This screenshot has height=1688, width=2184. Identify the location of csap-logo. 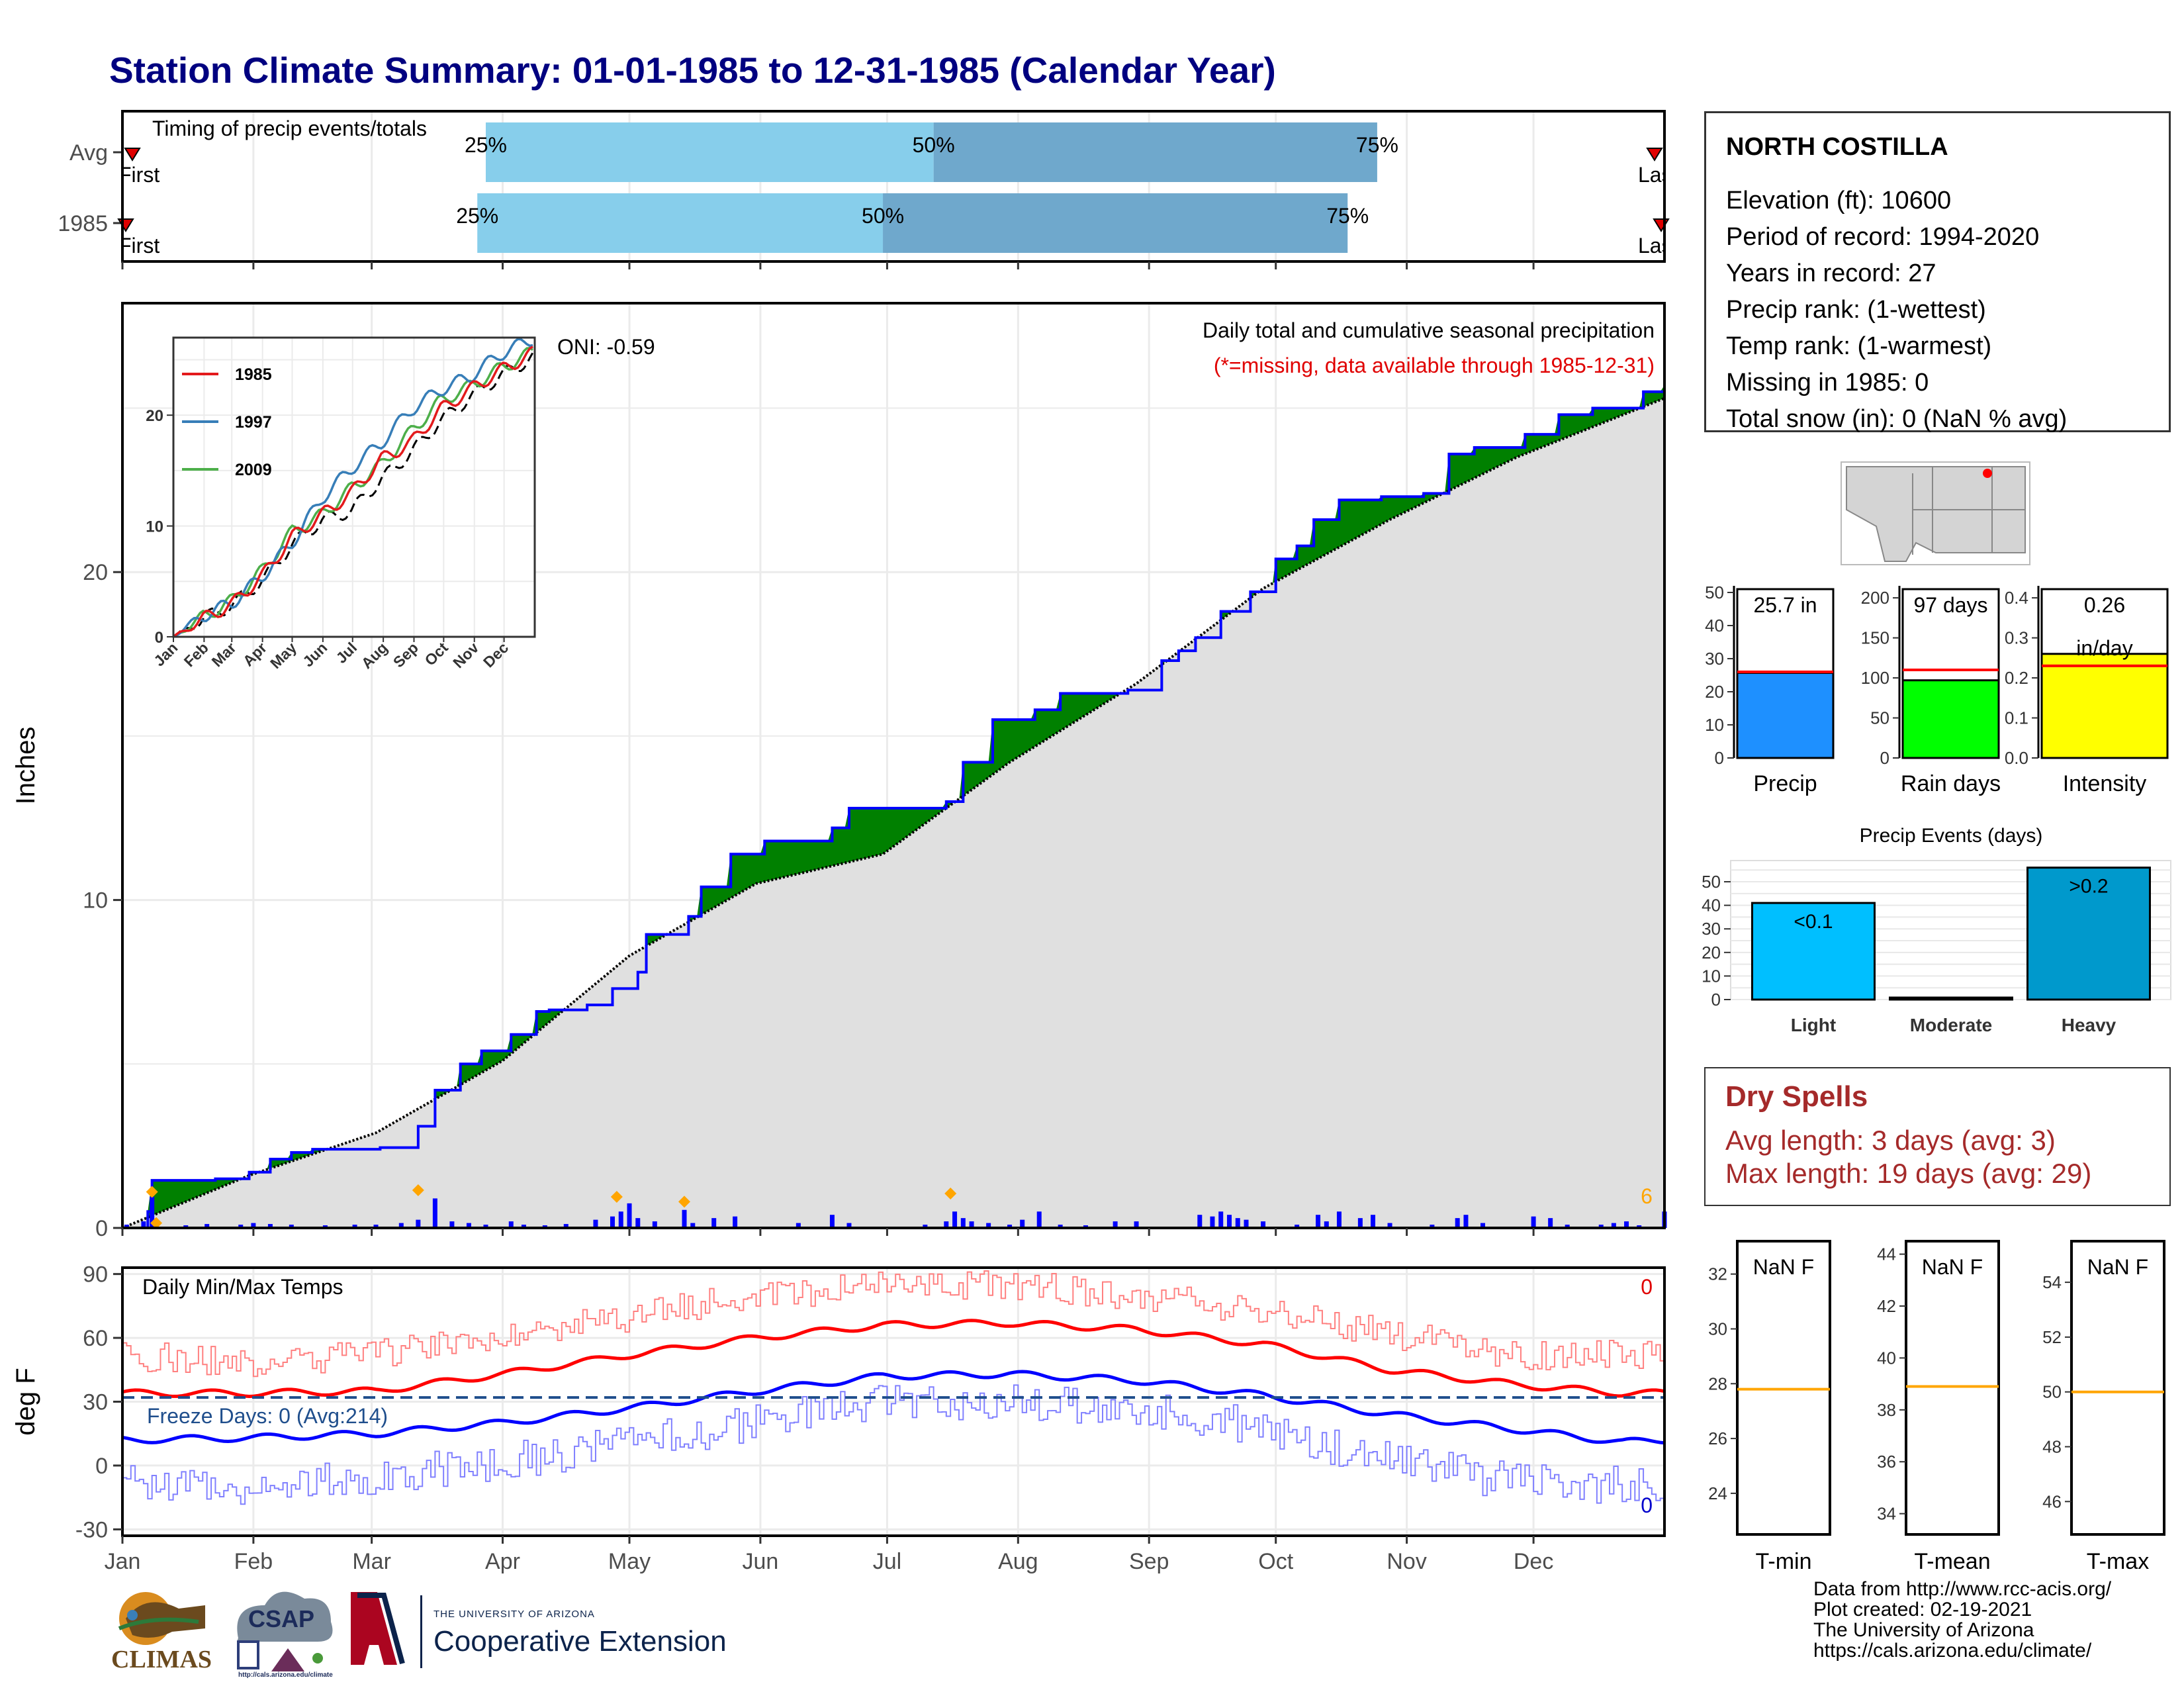
(285, 1631).